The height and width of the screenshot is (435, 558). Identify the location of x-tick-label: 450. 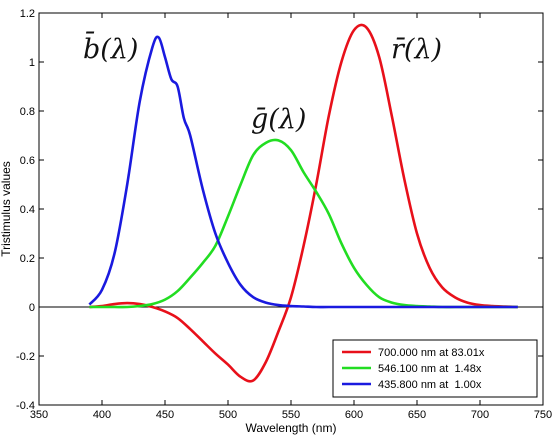
(165, 415).